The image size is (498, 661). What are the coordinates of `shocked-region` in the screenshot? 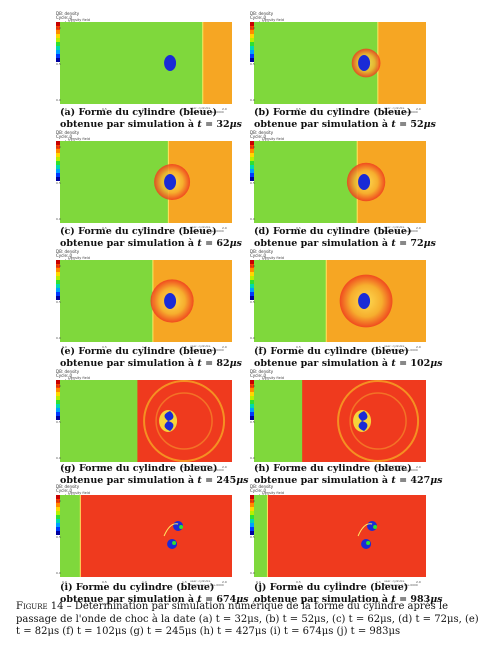 It's located at (340, 536).